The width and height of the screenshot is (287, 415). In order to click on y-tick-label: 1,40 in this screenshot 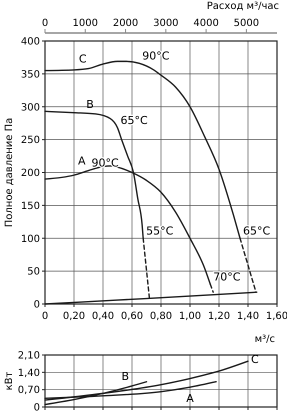, I will do `click(29, 373)`.